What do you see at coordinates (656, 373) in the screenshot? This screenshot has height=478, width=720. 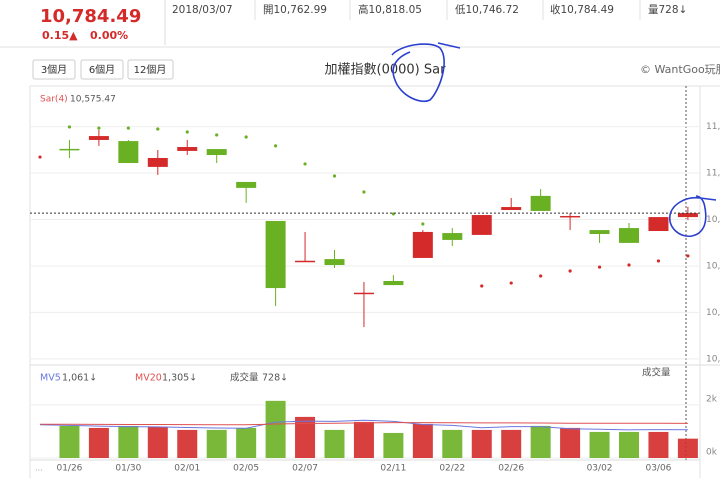 I see `panel-title: 成交量` at bounding box center [656, 373].